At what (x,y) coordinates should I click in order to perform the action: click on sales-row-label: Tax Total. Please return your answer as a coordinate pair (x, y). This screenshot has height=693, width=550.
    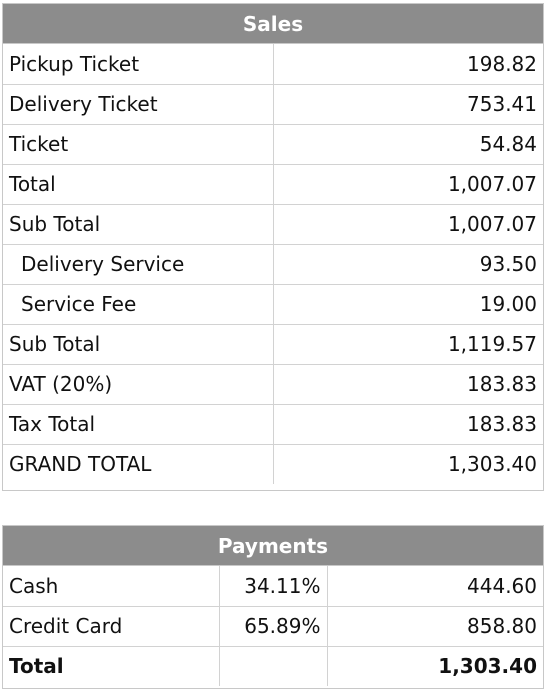
    Looking at the image, I should click on (138, 423).